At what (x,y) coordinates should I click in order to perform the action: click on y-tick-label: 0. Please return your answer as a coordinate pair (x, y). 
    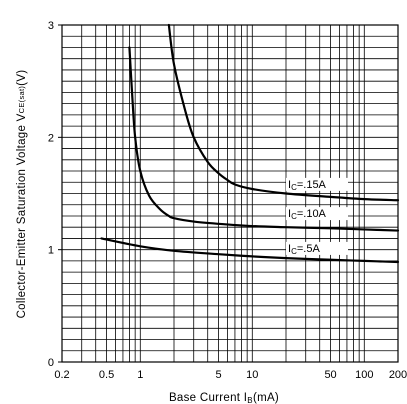
    Looking at the image, I should click on (51, 363).